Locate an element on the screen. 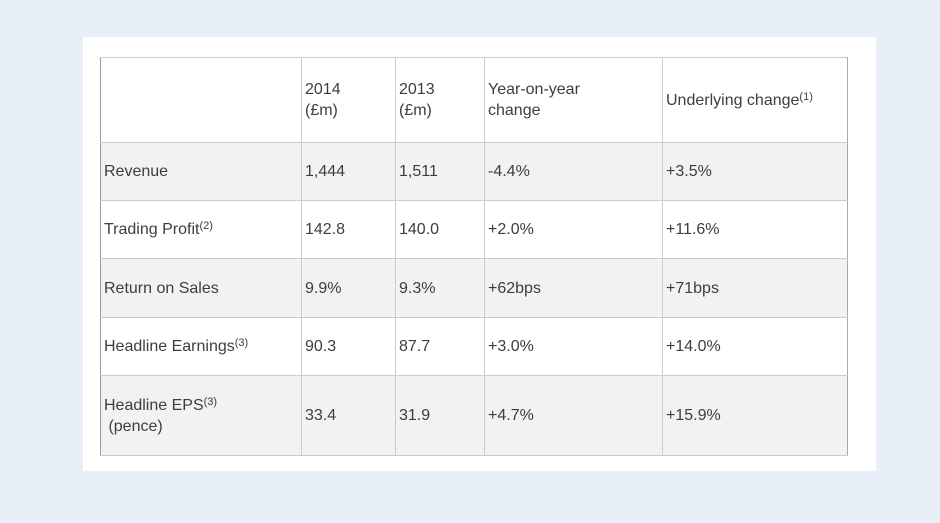  footnote-marker: (2) is located at coordinates (206, 226).